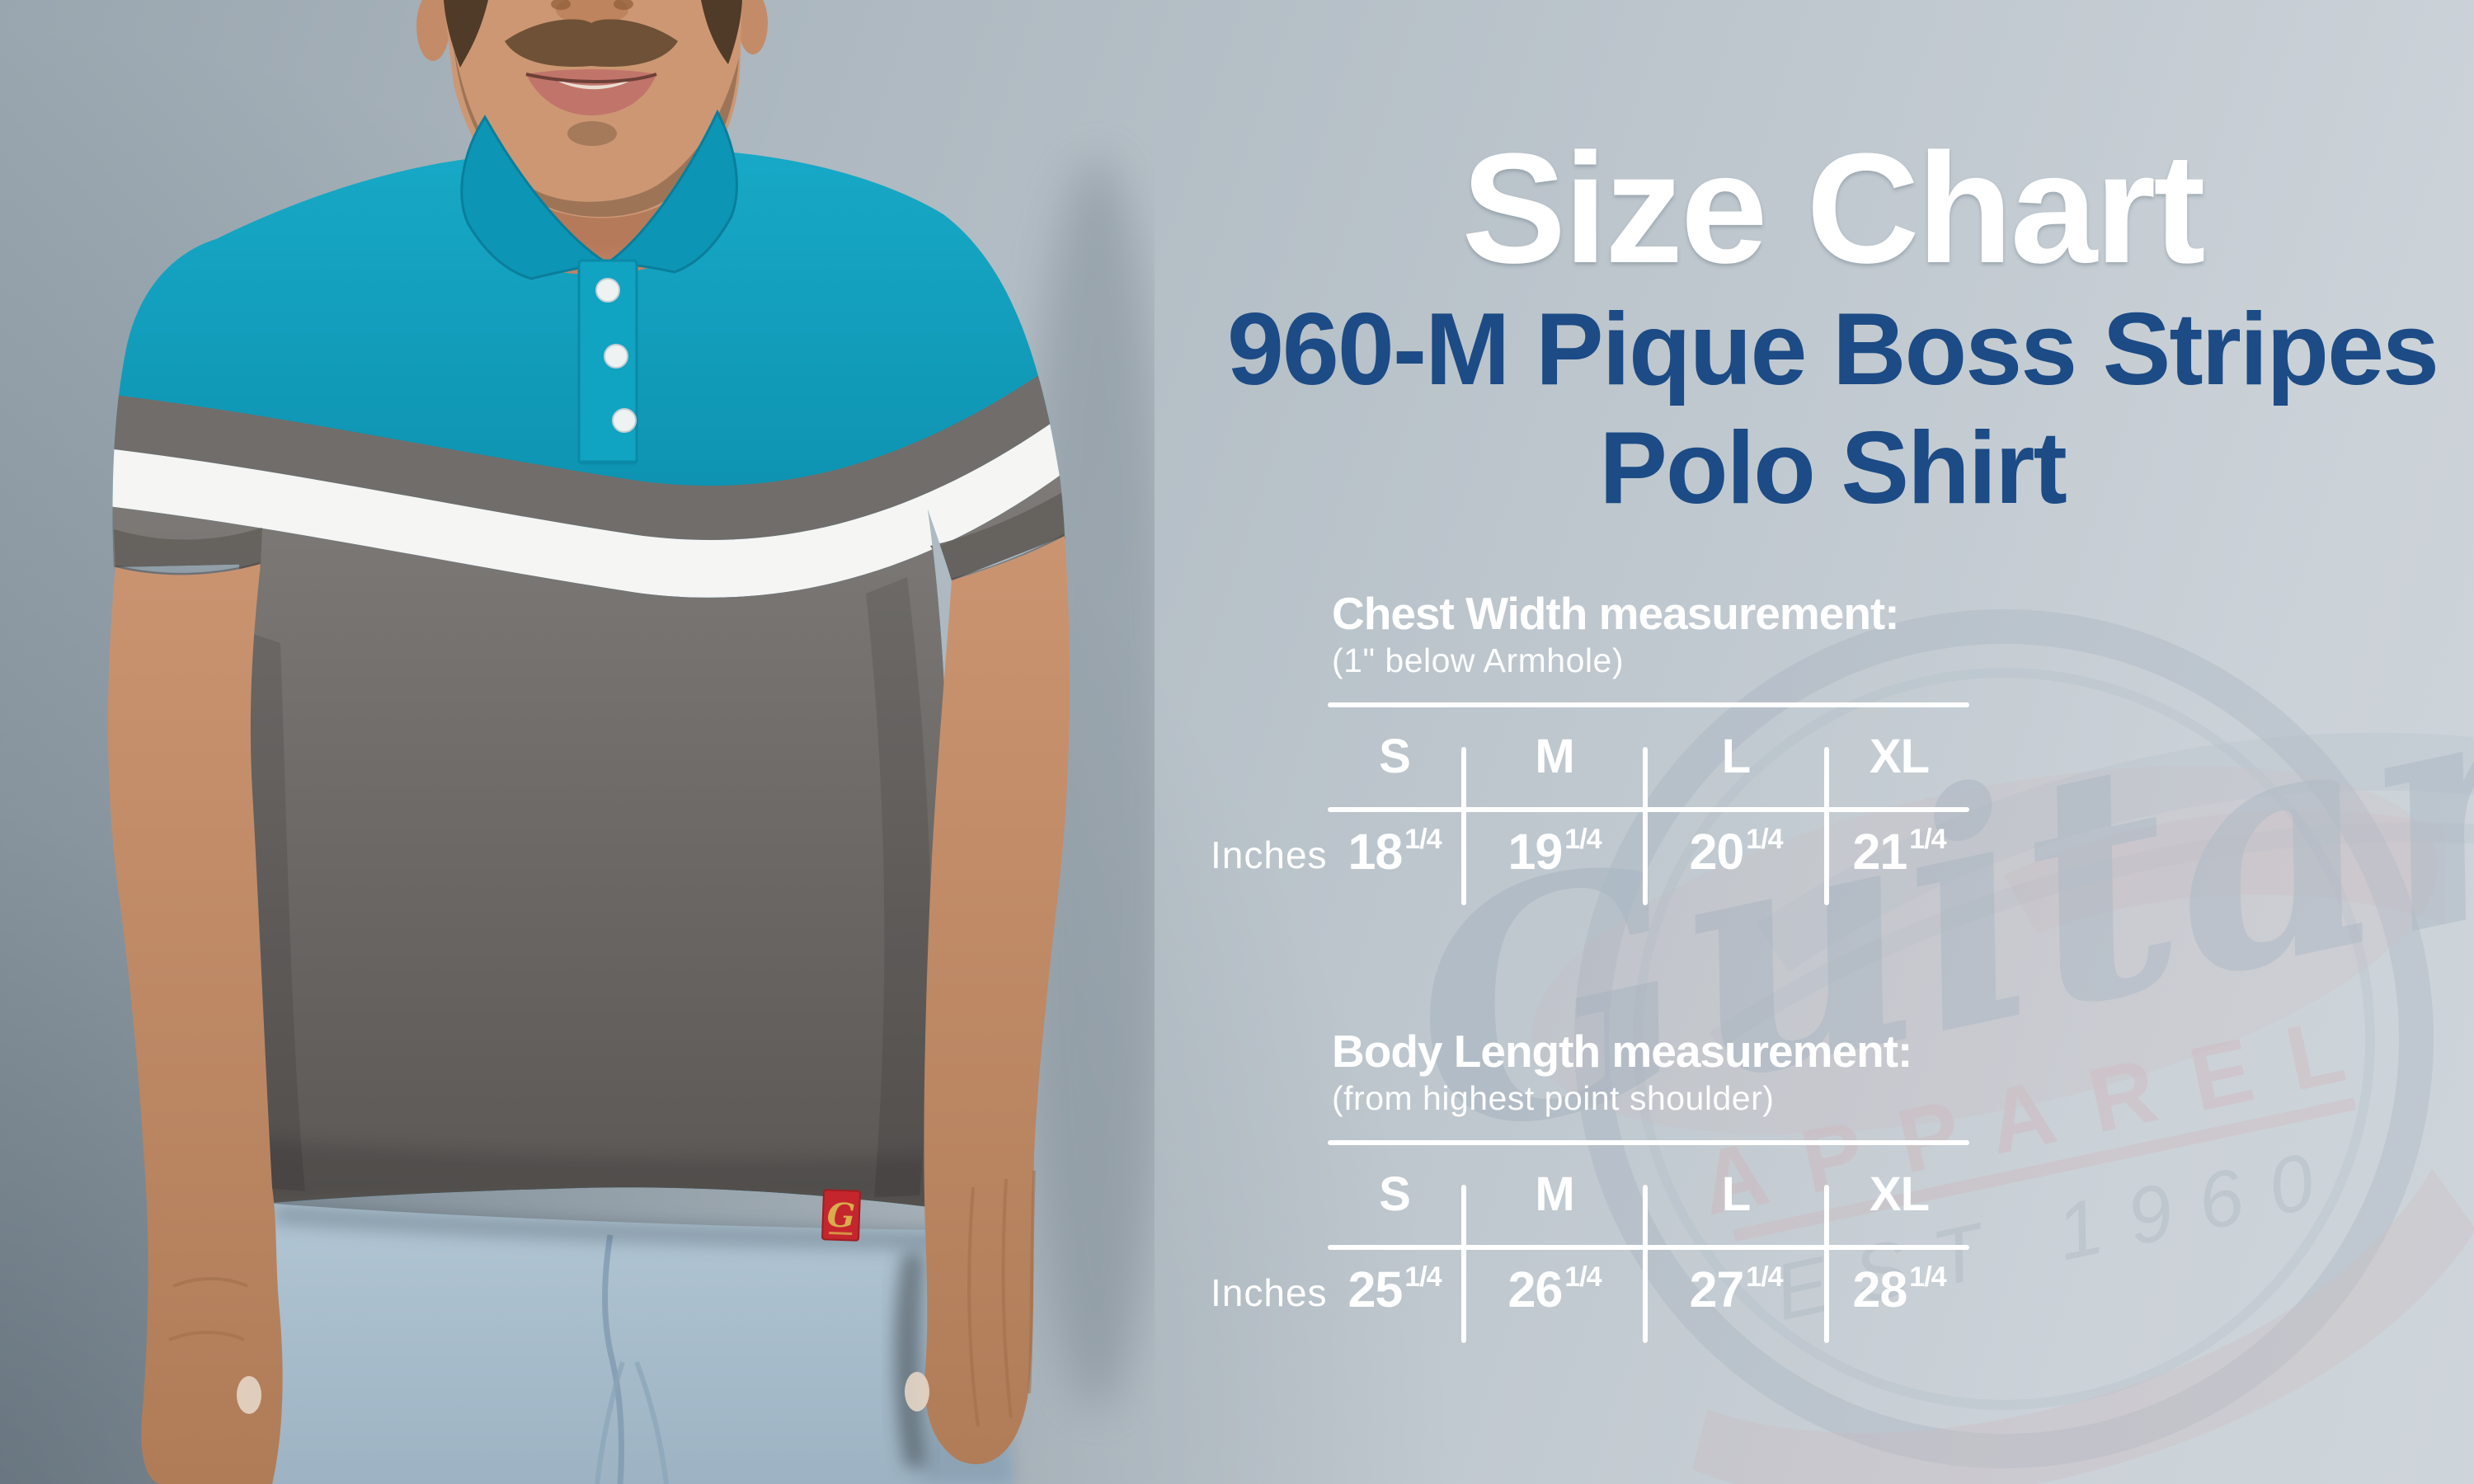  Describe the element at coordinates (609, 1227) in the screenshot. I see `jeans-hem-shadow` at that location.